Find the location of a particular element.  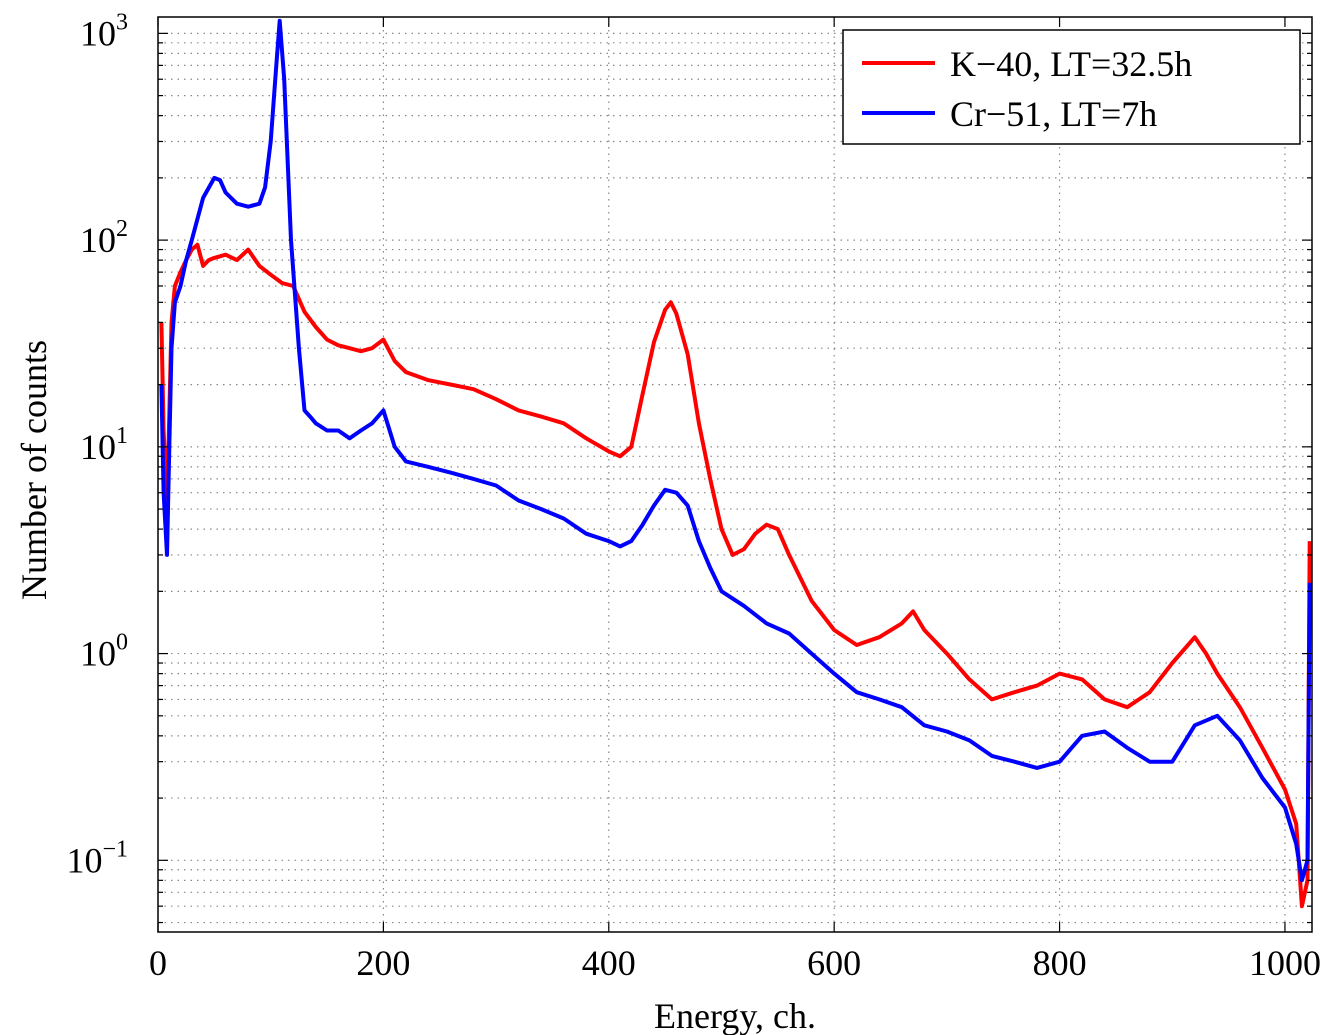

x-tick-label: 600 is located at coordinates (834, 963).